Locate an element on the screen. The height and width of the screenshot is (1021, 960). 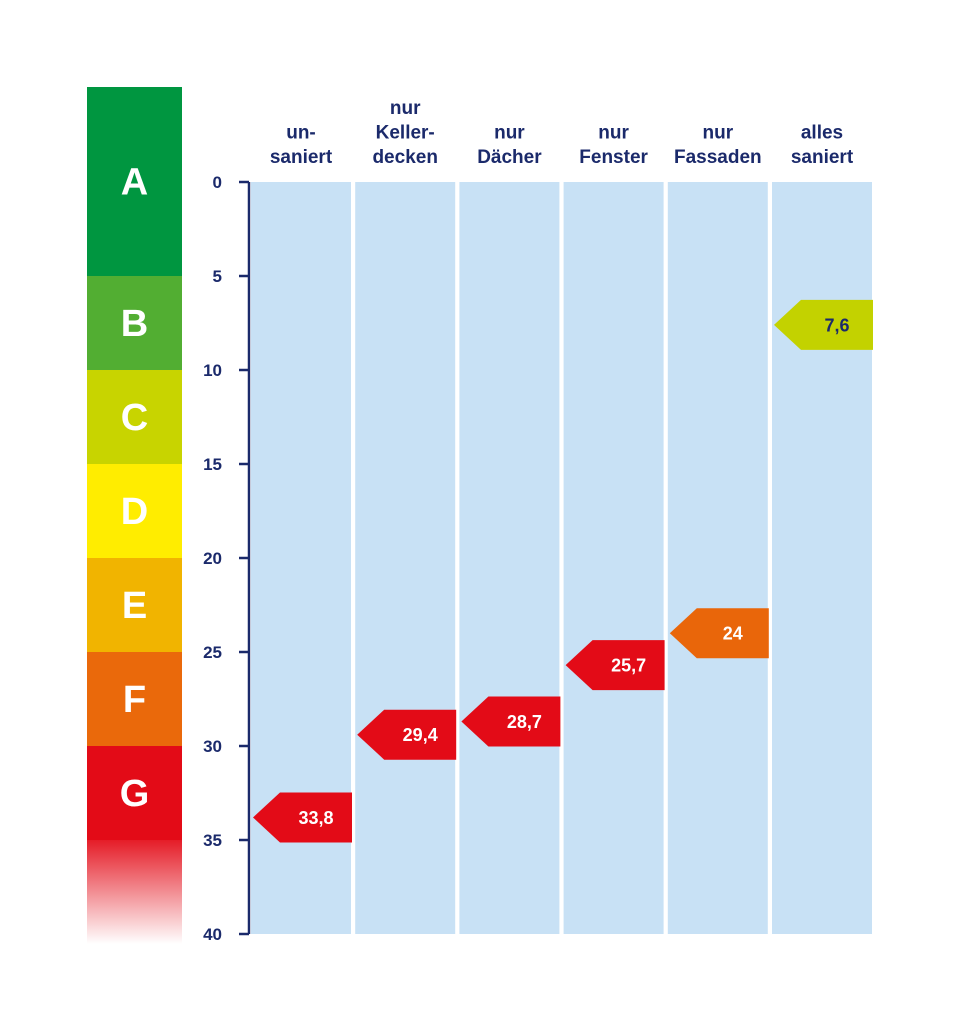
class-band-b is located at coordinates (134, 323).